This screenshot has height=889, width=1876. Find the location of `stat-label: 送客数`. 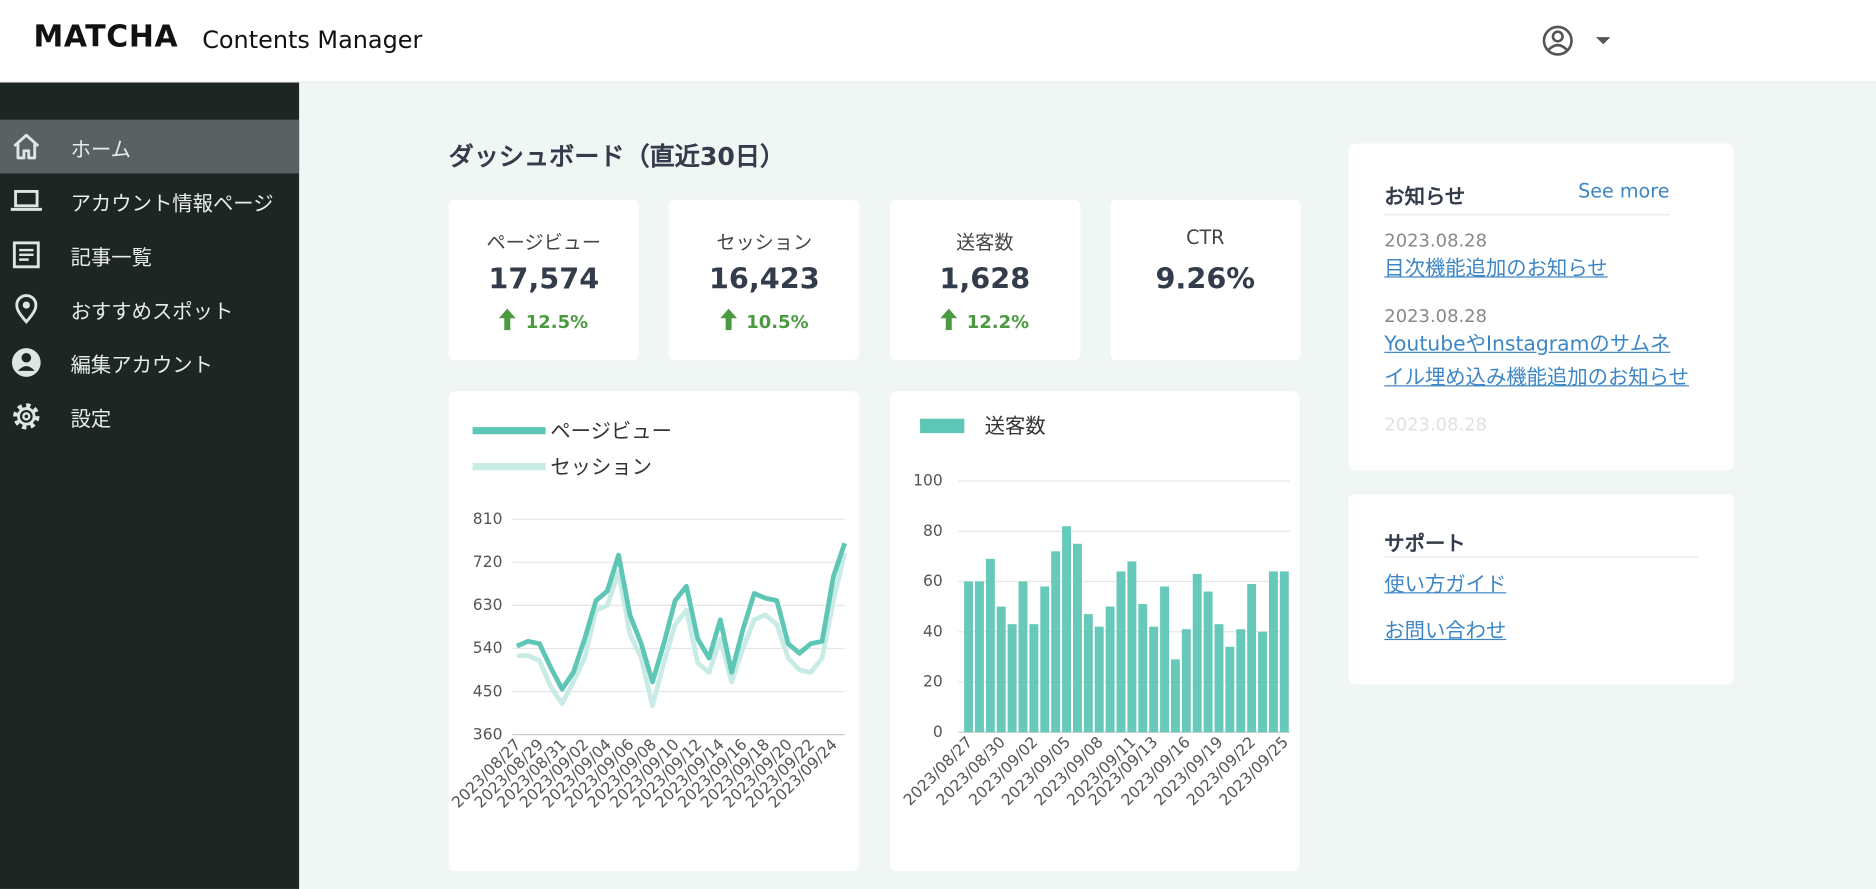

stat-label: 送客数 is located at coordinates (985, 242).